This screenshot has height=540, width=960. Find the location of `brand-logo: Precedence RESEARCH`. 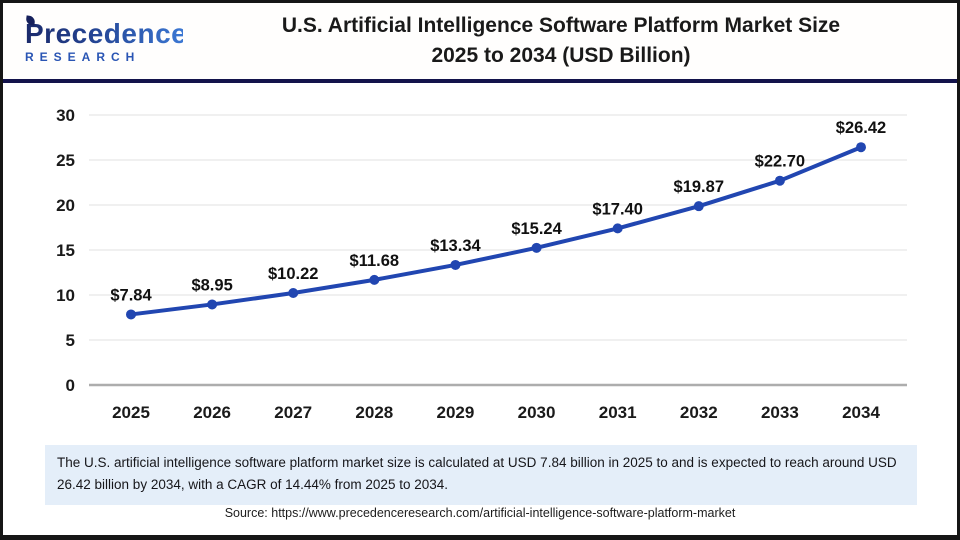

brand-logo: Precedence RESEARCH is located at coordinates (93, 39).